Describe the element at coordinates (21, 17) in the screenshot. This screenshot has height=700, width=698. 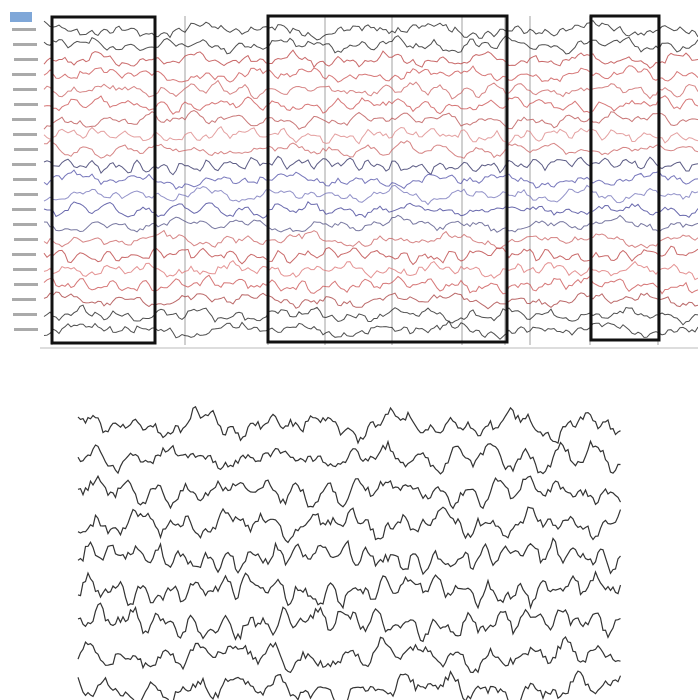
I see `toolbar-icon` at that location.